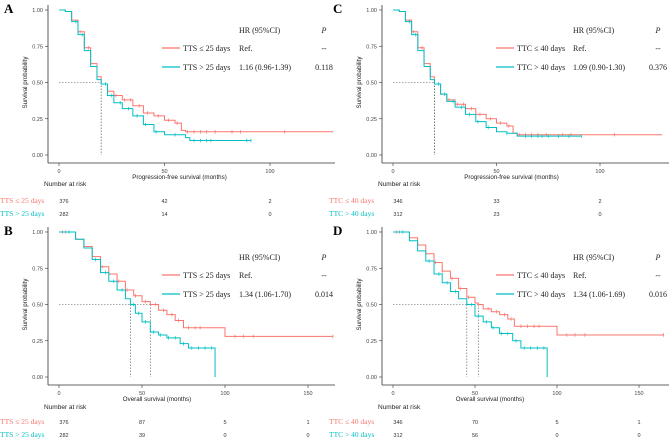 The width and height of the screenshot is (669, 442). Describe the element at coordinates (22, 421) in the screenshot. I see `risk-row-label: TTS ≤ 25 days` at that location.